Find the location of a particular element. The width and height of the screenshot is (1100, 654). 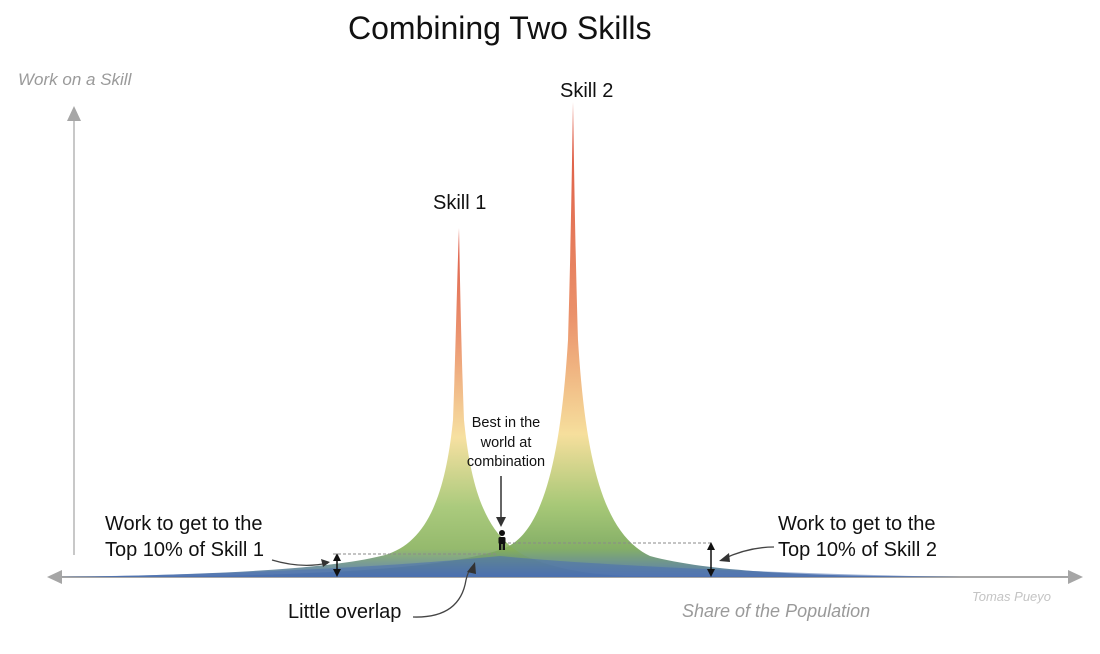

y-axis-arrowhead is located at coordinates (74, 113).